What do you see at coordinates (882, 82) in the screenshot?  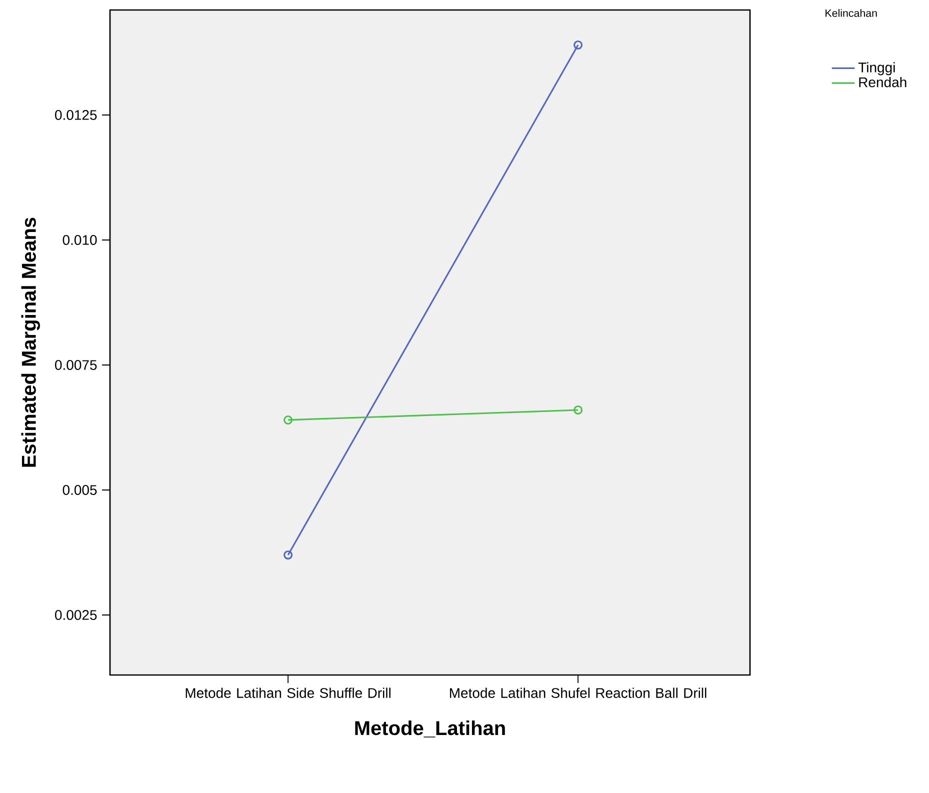 I see `legend-label: Rendah` at bounding box center [882, 82].